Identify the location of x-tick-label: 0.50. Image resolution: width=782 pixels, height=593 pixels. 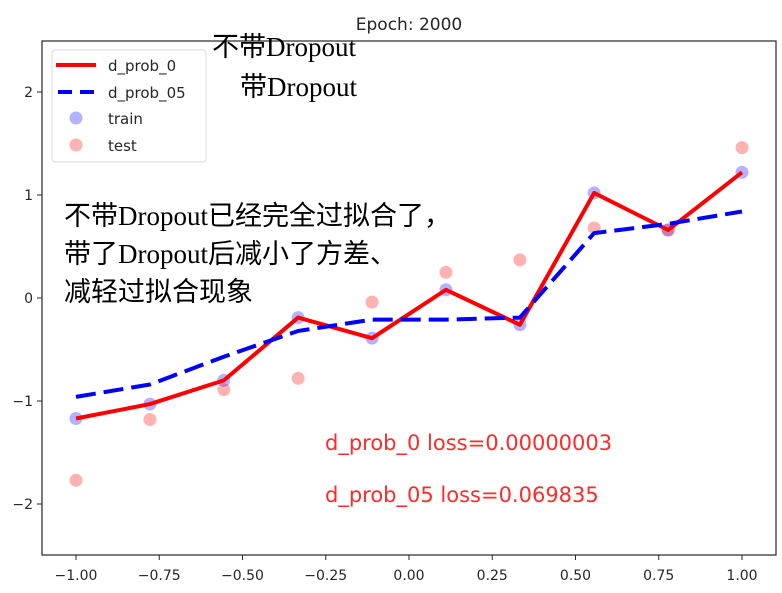
(575, 576).